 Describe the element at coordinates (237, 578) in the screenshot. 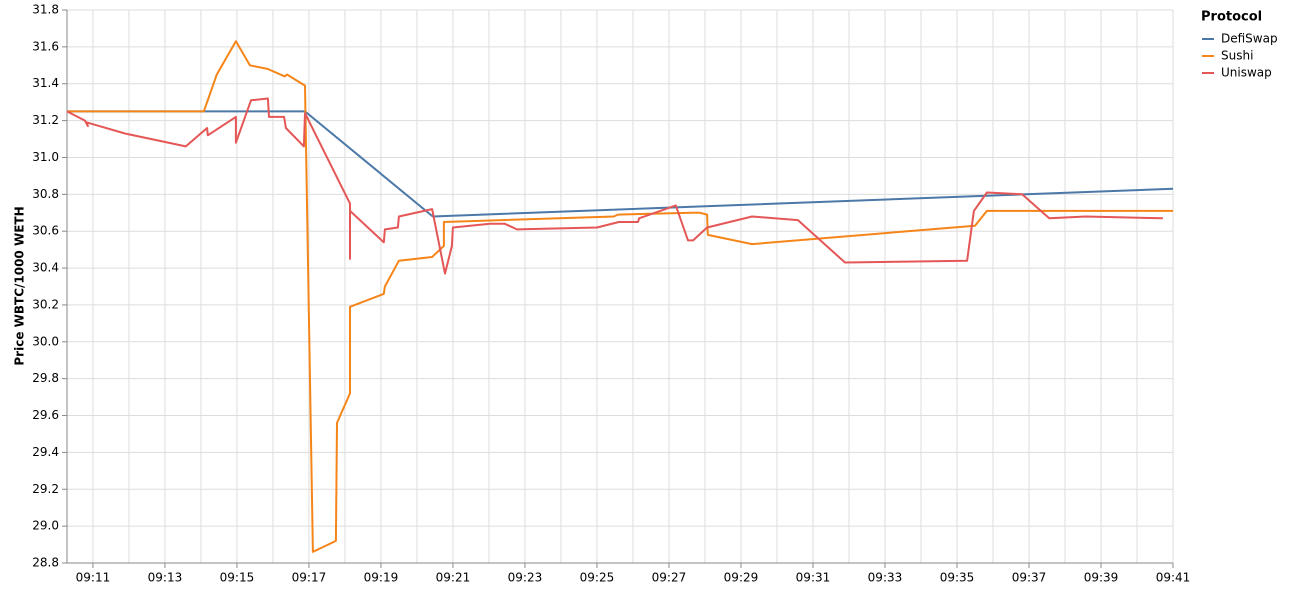

I see `x-tick-label: 09:15` at that location.